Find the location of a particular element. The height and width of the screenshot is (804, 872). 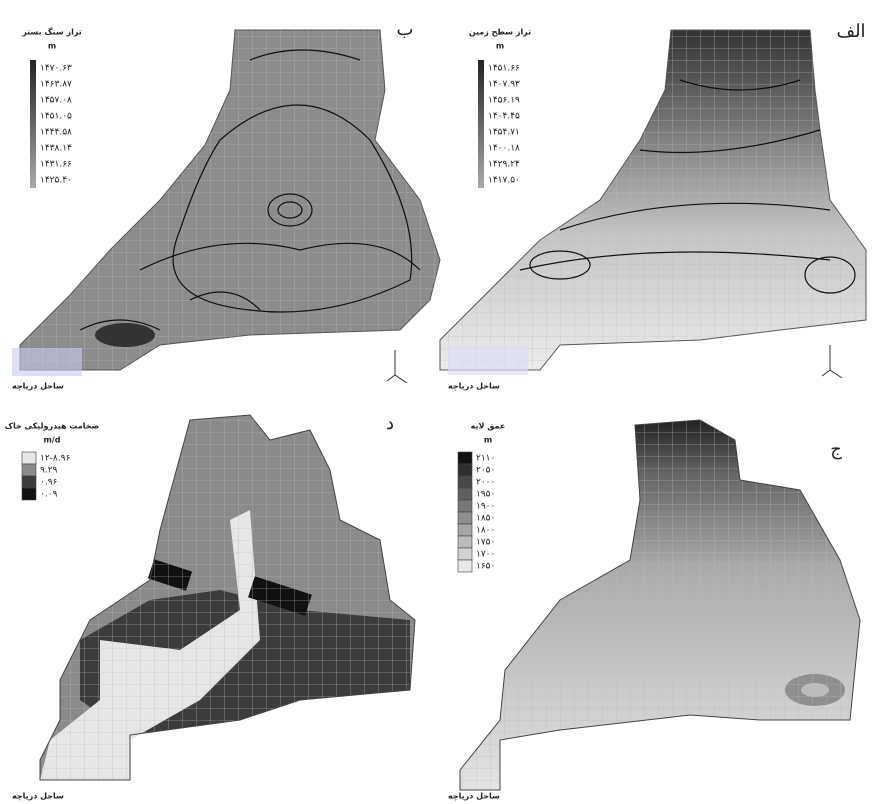

legend-title: ضخامت هیدرولیکی خاک is located at coordinates (52, 426).